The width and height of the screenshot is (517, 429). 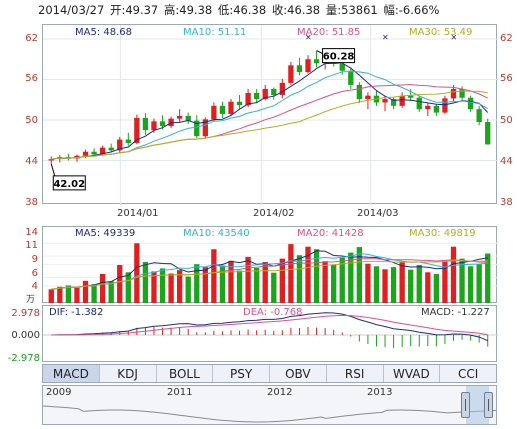 I want to click on vol-ma5-legend: MA5: 49339, so click(x=105, y=233).